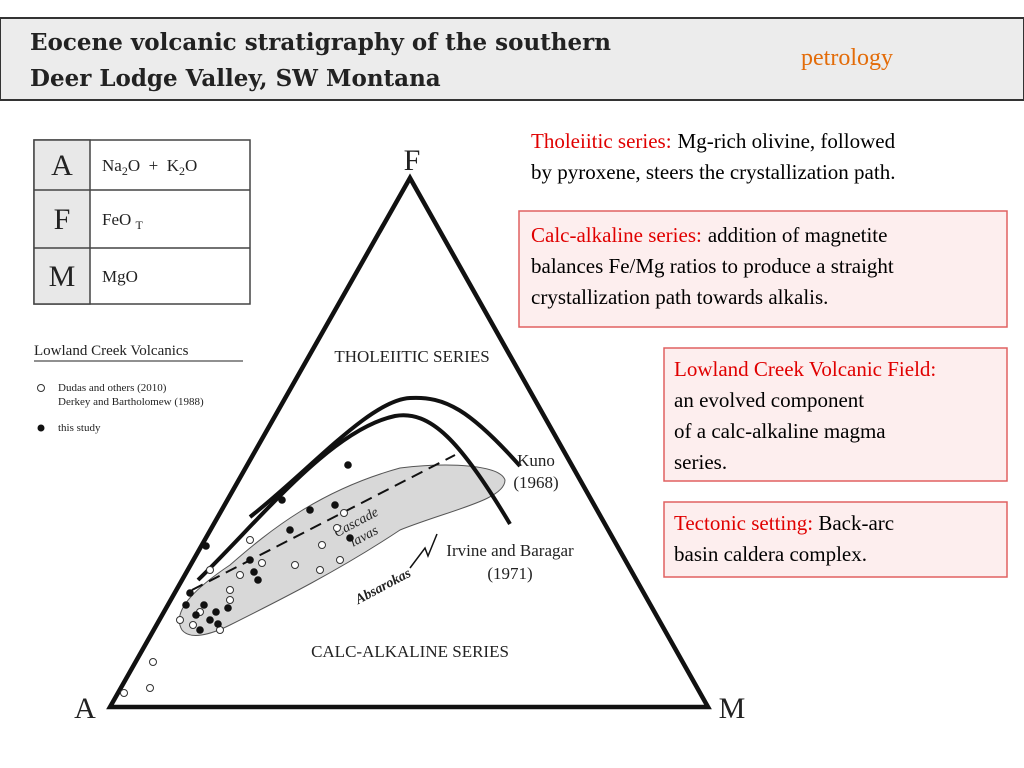  I want to click on title-line: Deer Lodge Valley, SW Montana, so click(235, 78).